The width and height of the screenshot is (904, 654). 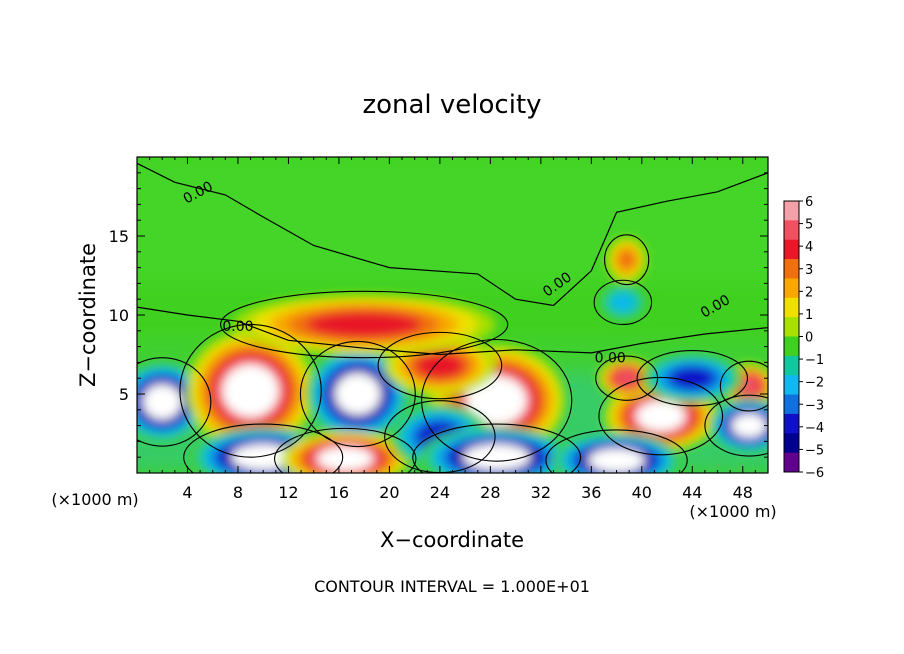 What do you see at coordinates (541, 492) in the screenshot?
I see `x-tick-label: 32` at bounding box center [541, 492].